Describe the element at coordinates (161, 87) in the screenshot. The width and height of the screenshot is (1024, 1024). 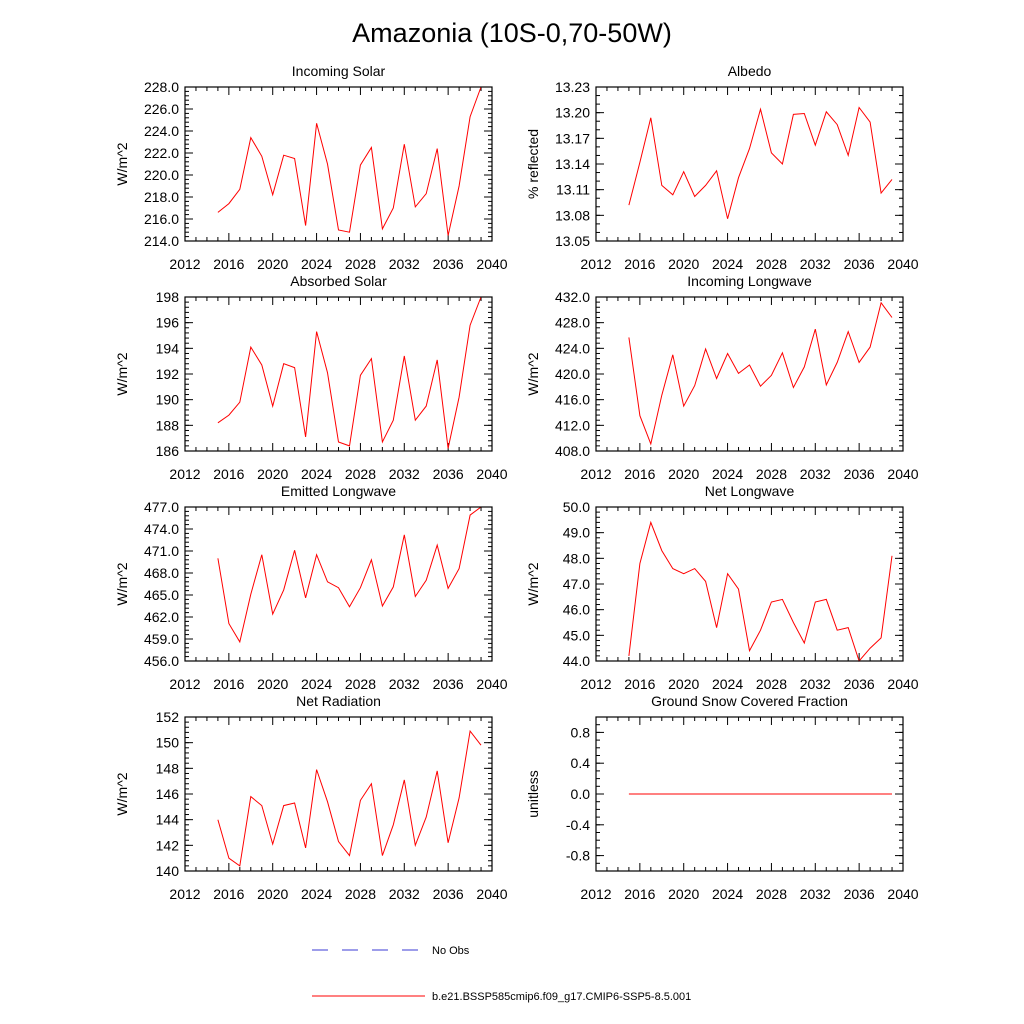
I see `y-tick-label: 228.0` at that location.